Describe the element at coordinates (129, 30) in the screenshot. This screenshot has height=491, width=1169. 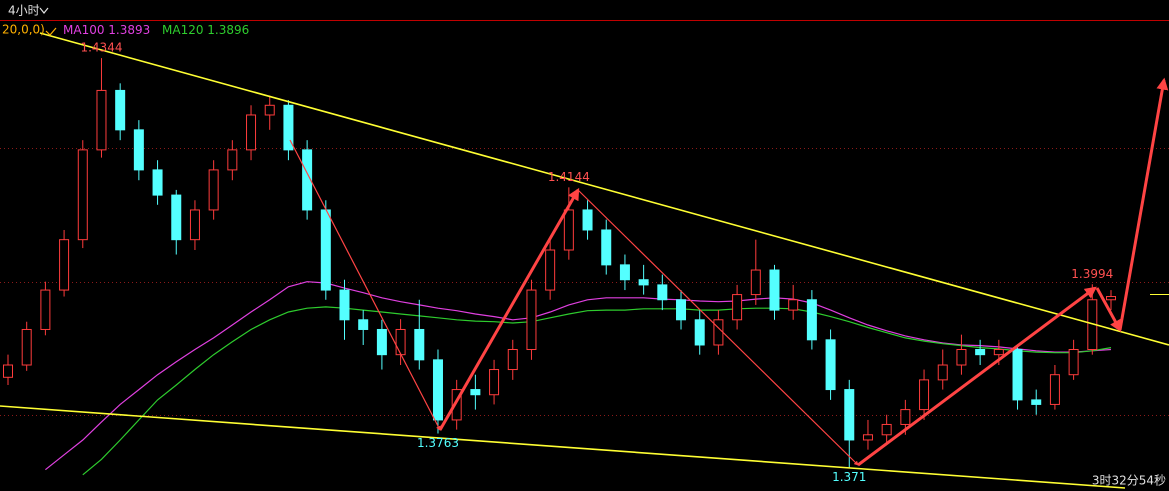
I see `legend-value: 1.3893` at that location.